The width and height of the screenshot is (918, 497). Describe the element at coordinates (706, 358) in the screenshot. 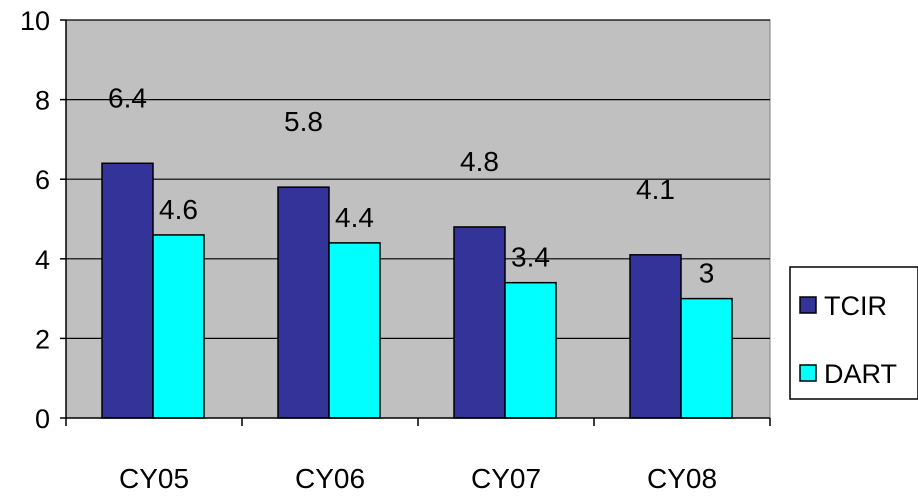

I see `bar-dart-cy08` at that location.